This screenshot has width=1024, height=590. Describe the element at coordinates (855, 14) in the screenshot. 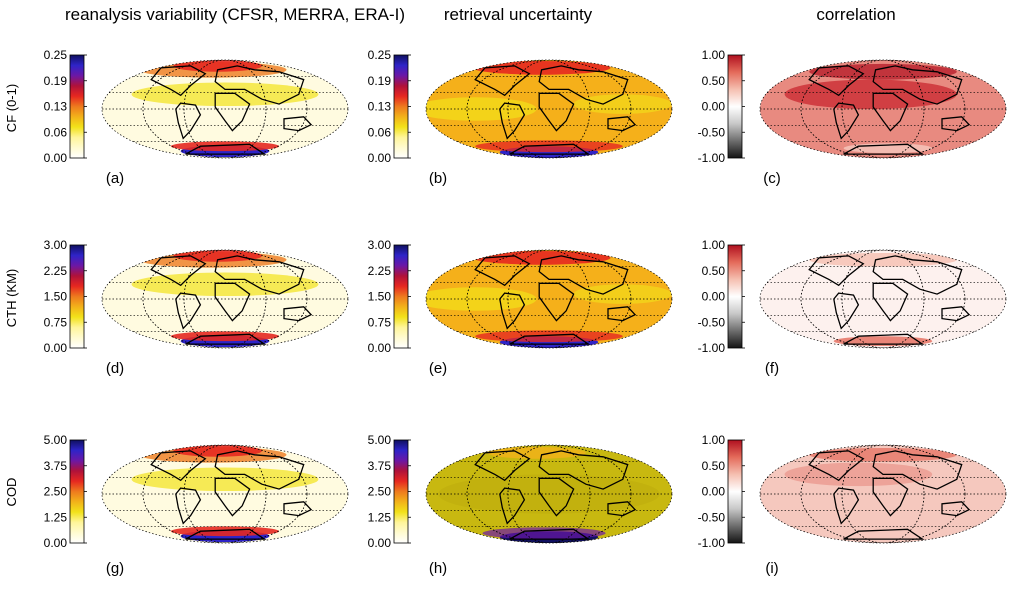

I see `column-title-3: correlation` at that location.